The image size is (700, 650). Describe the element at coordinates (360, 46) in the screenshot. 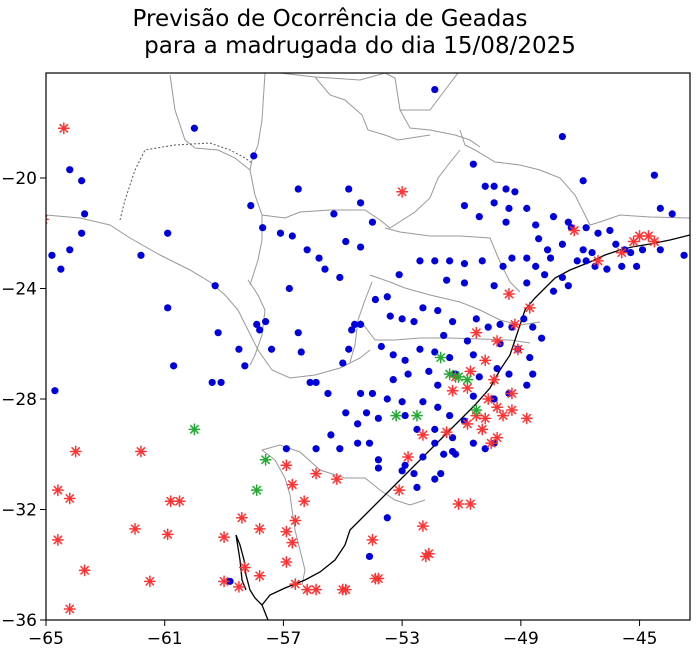

I see `chart-title-line-2: para a madrugada do dia 15/08/2025` at that location.